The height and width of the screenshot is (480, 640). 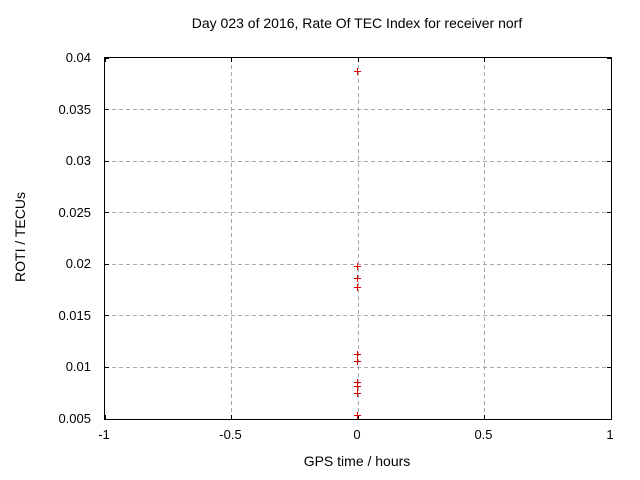 What do you see at coordinates (483, 434) in the screenshot?
I see `x-tick-label: 0.5` at bounding box center [483, 434].